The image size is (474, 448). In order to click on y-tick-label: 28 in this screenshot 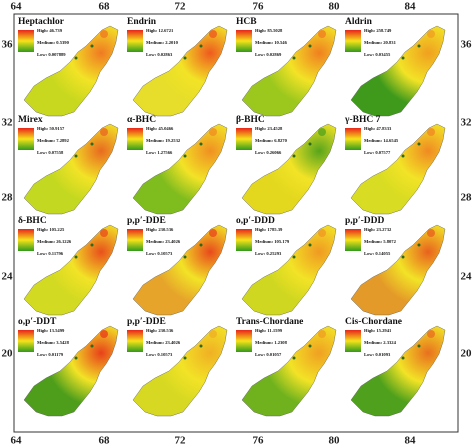, I will do `click(467, 198)`.